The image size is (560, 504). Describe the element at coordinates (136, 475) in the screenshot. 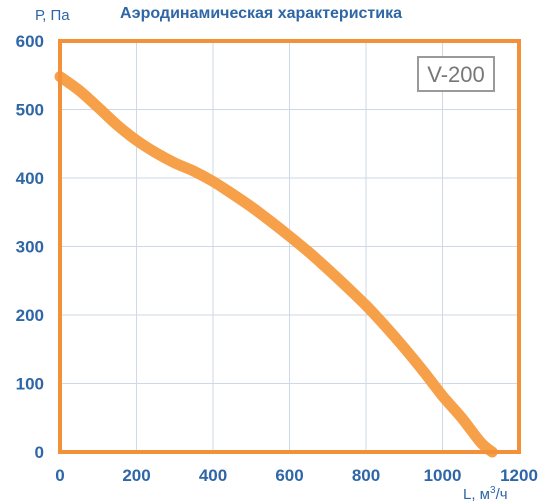

I see `x-tick-label: 200` at that location.